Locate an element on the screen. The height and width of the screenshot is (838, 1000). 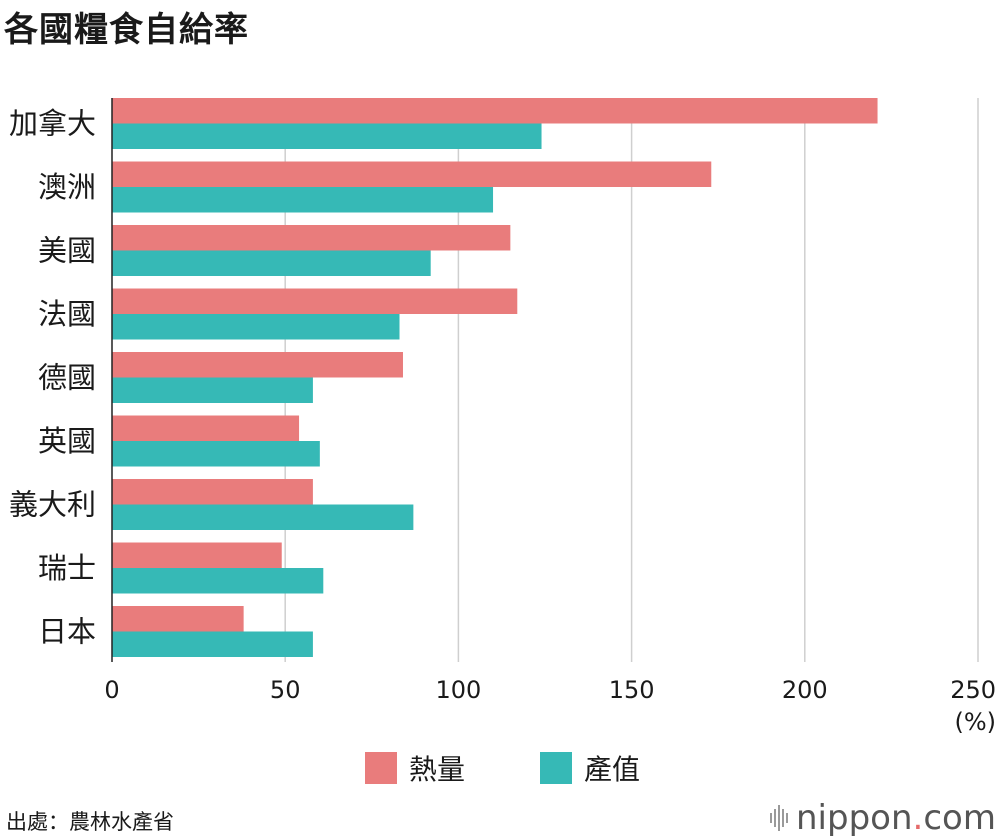
nippon-logo: nippon. com is located at coordinates (883, 818).